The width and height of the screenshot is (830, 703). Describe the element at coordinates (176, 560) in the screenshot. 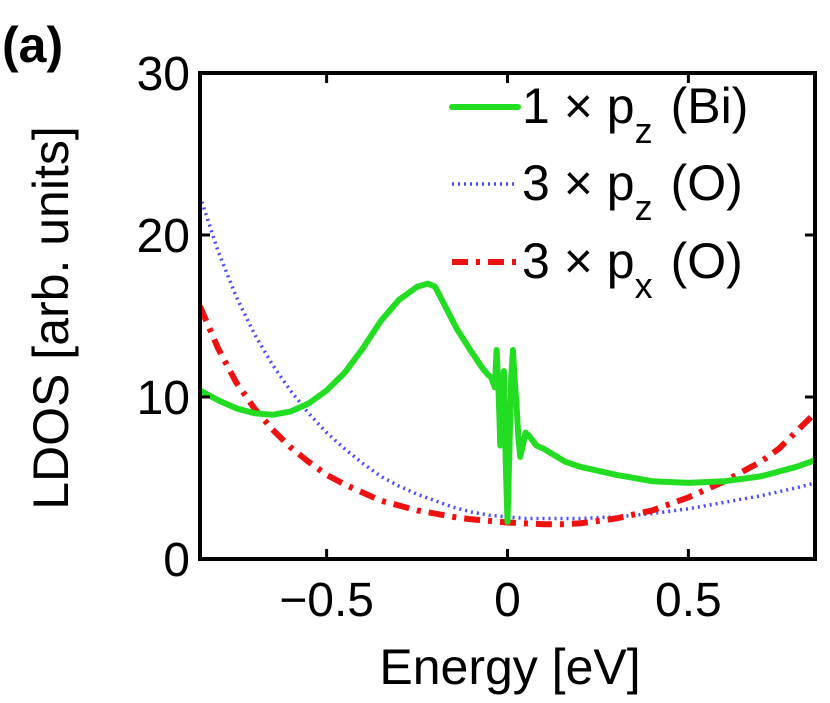

I see `y-tick-label: 0` at that location.